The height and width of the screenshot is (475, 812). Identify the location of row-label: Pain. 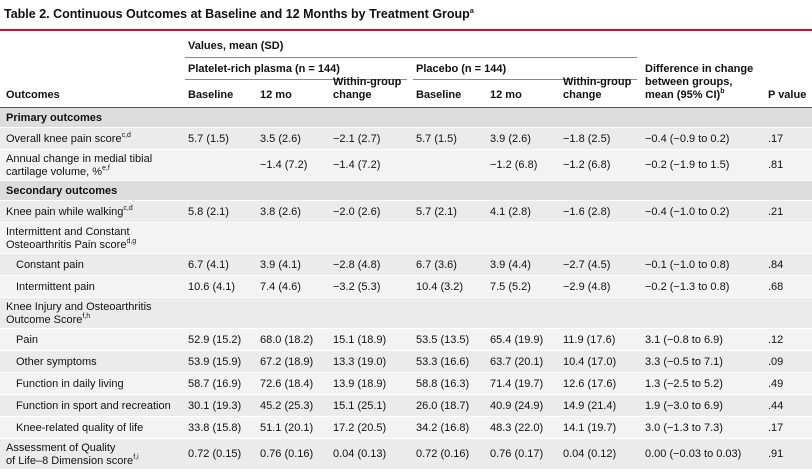
(27, 339).